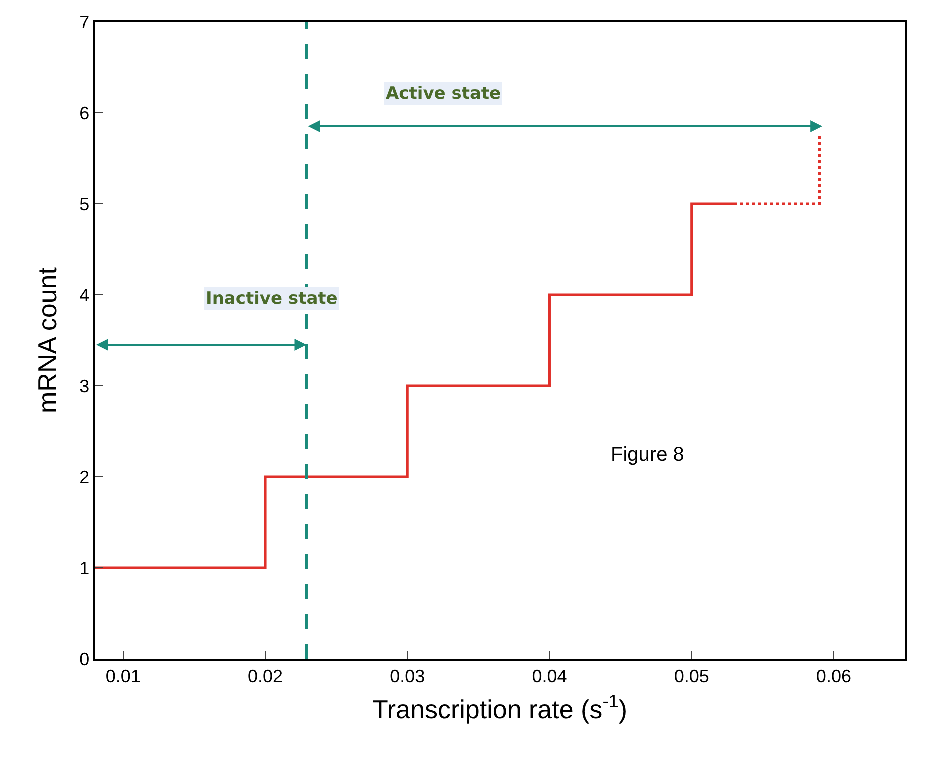 Image resolution: width=940 pixels, height=774 pixels. I want to click on x-tick-label: 0.05, so click(692, 676).